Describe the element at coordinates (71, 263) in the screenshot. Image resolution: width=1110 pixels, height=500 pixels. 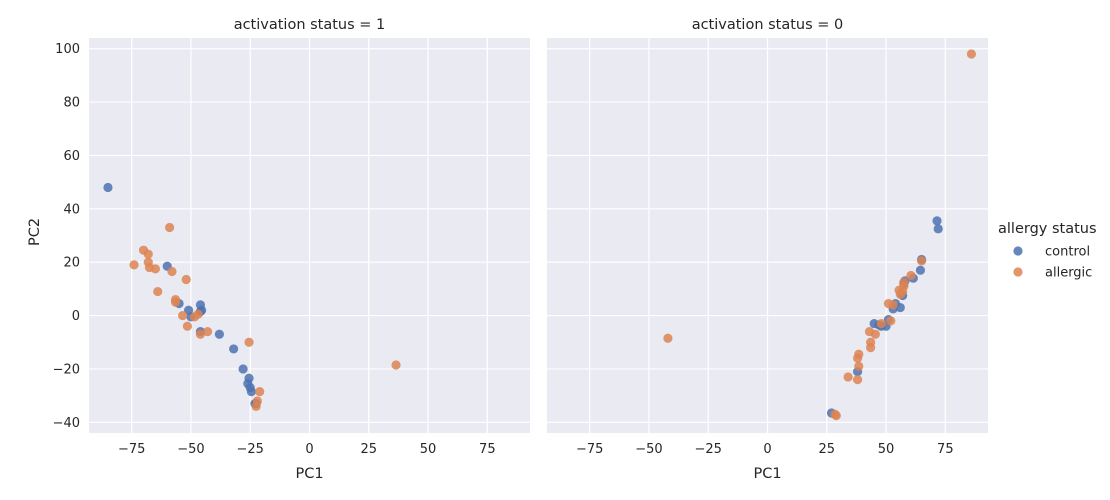
I see `y-tick-label: 20` at that location.